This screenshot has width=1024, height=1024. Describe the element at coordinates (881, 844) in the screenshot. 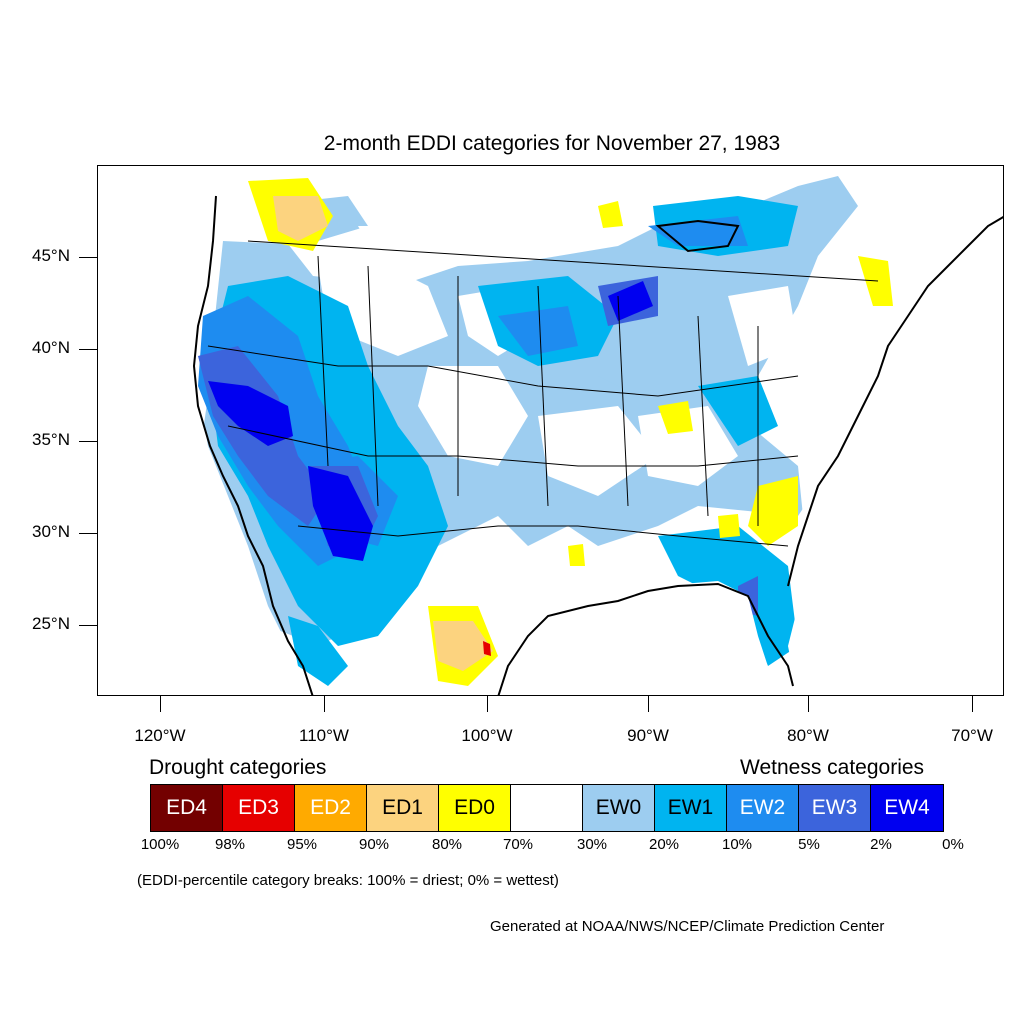

I see `pct-label: 2%` at that location.